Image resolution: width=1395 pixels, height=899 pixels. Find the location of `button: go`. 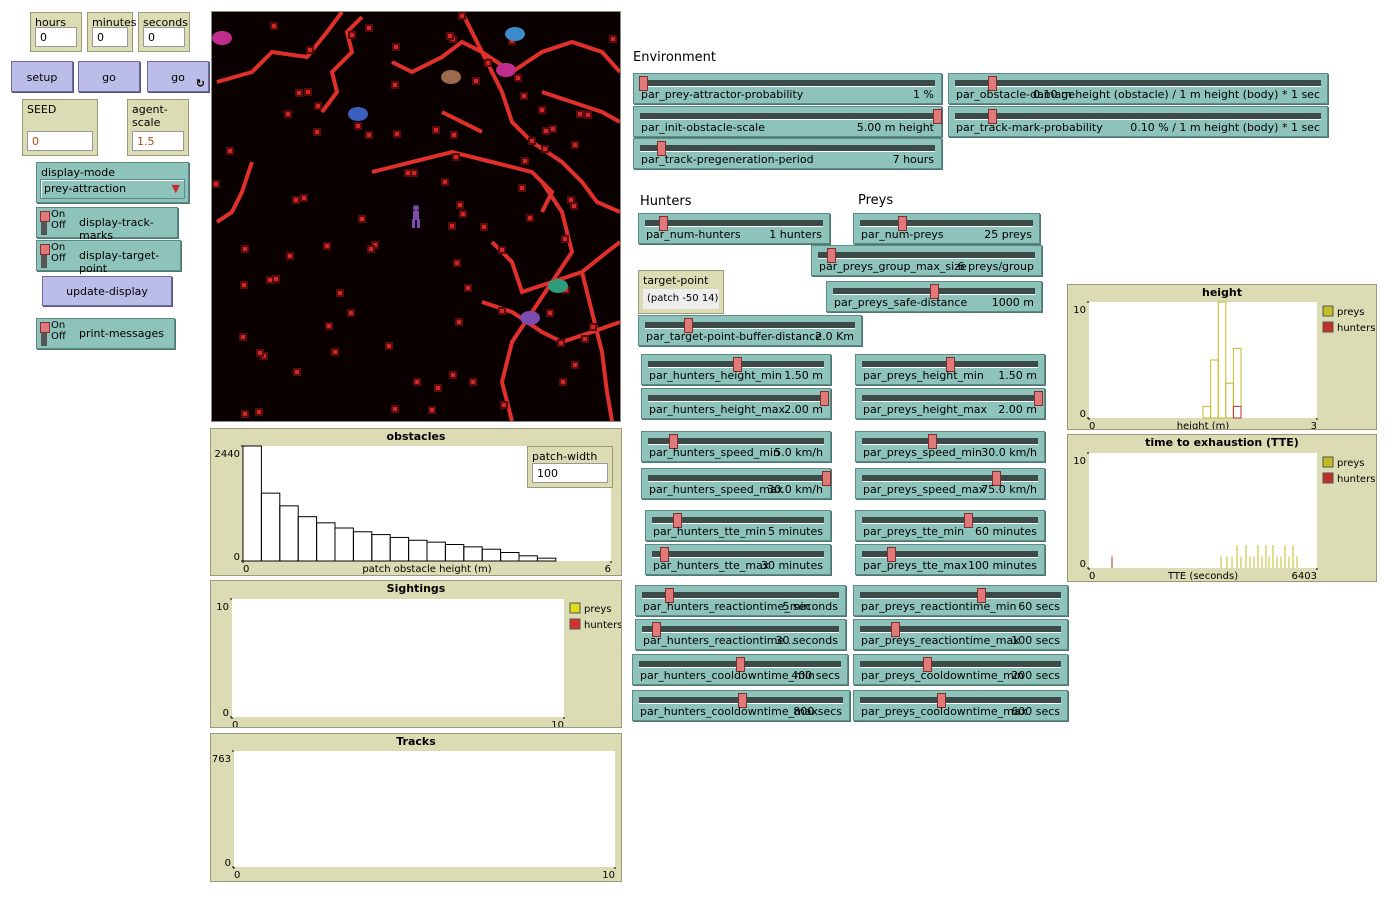

button: go is located at coordinates (109, 76).